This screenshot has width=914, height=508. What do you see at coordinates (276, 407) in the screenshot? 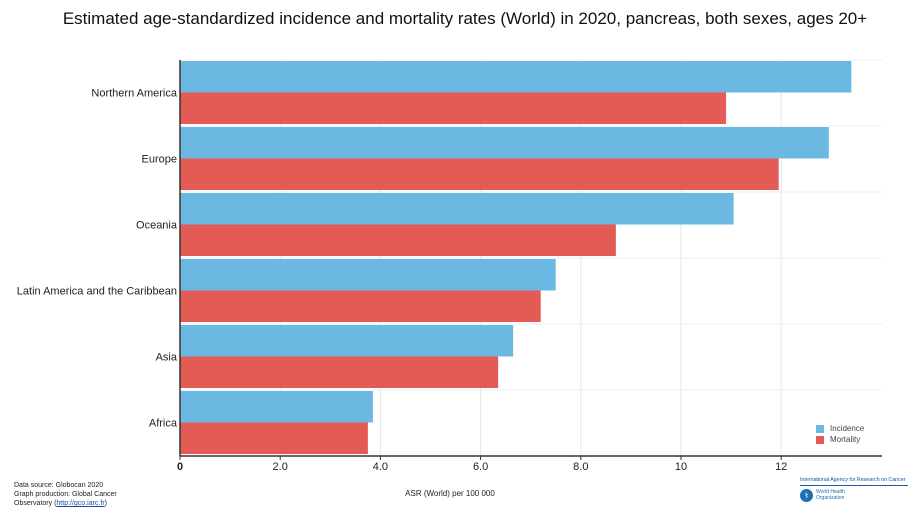
I see `bar-incidence-africa` at bounding box center [276, 407].